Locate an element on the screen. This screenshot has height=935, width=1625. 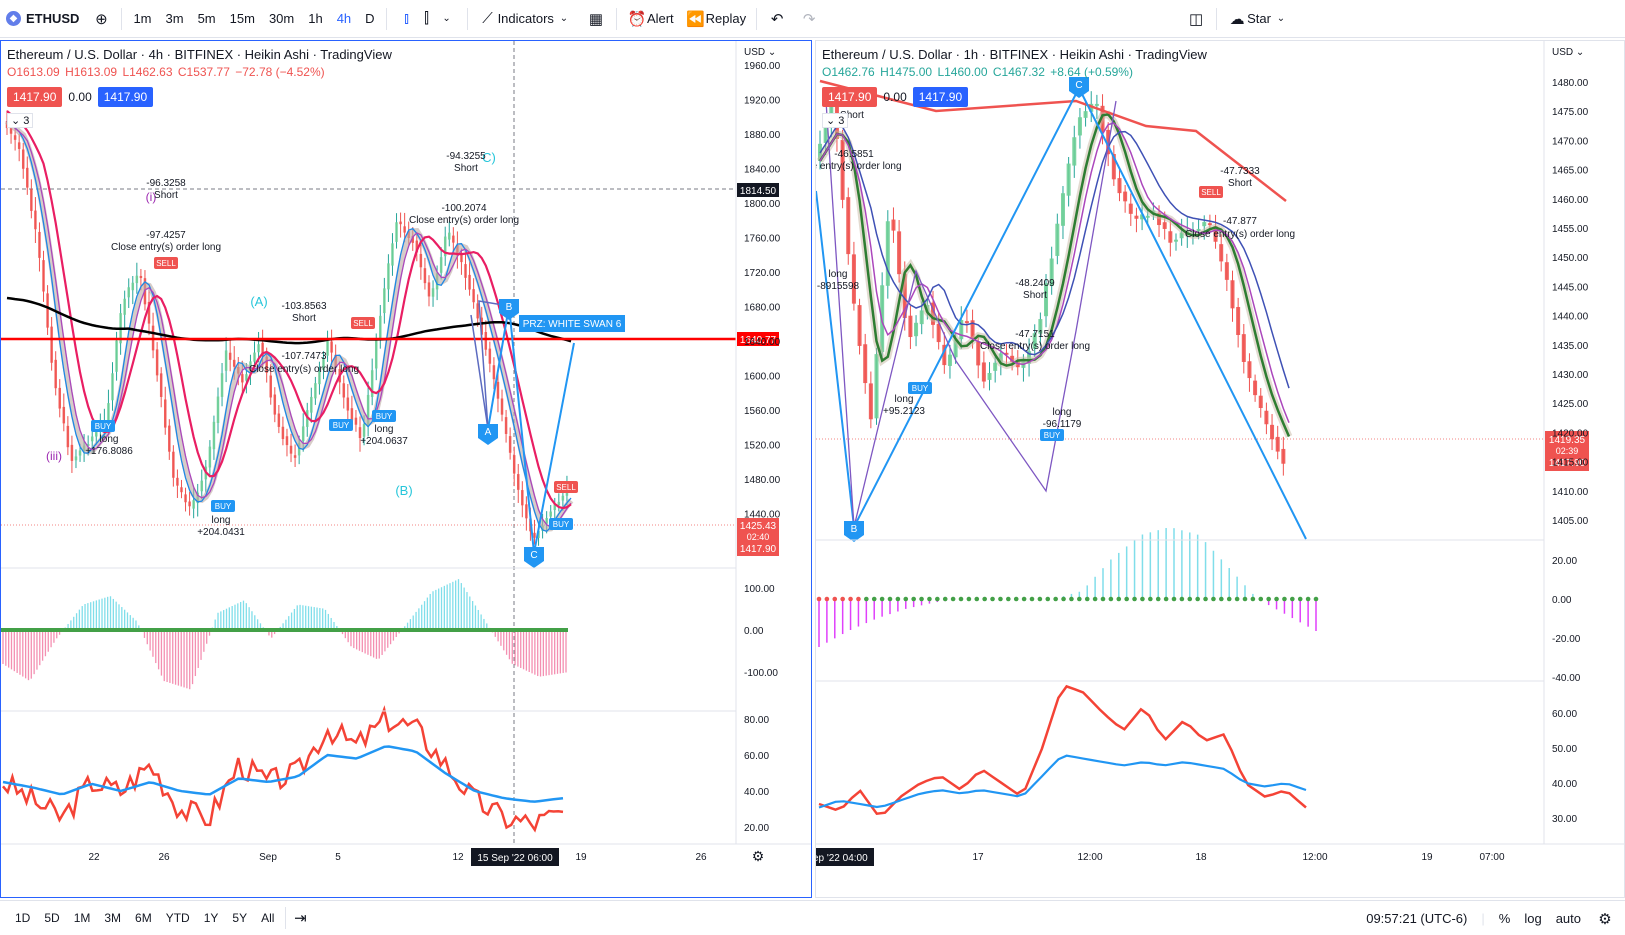
cloud-icon: ☁ is located at coordinates (1237, 19).